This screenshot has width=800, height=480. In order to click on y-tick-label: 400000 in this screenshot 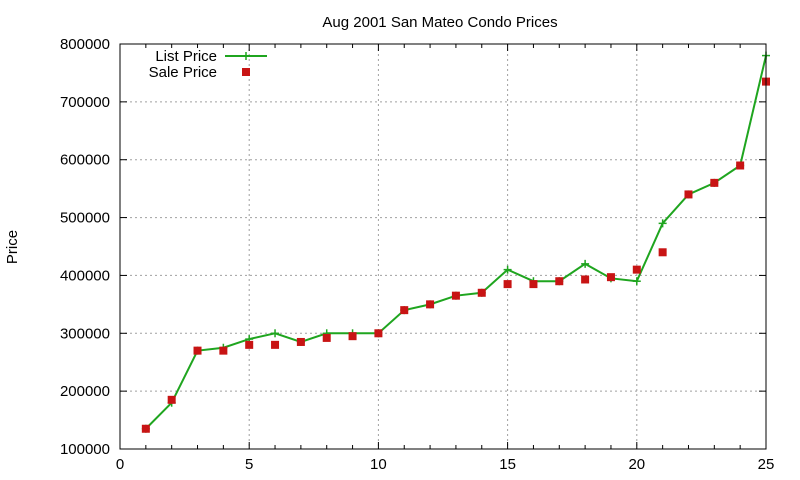, I will do `click(85, 275)`.